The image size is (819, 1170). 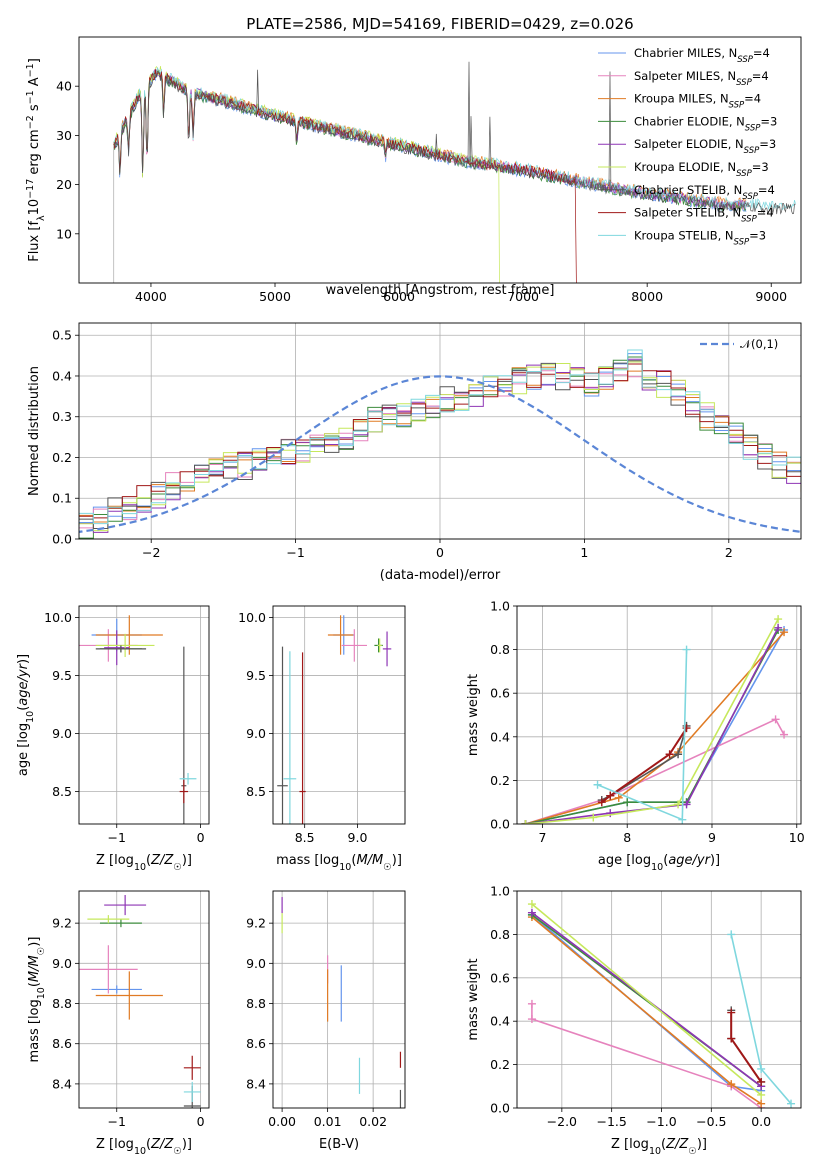 I want to click on hist-kroupa-miles, so click(x=440, y=452).